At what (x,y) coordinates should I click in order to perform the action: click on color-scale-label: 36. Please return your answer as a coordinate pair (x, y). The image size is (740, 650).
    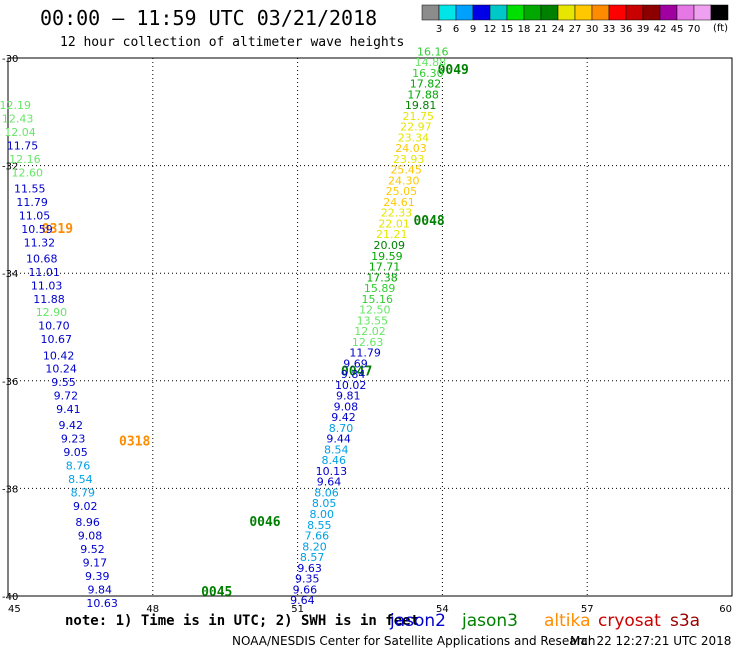
    Looking at the image, I should click on (626, 29).